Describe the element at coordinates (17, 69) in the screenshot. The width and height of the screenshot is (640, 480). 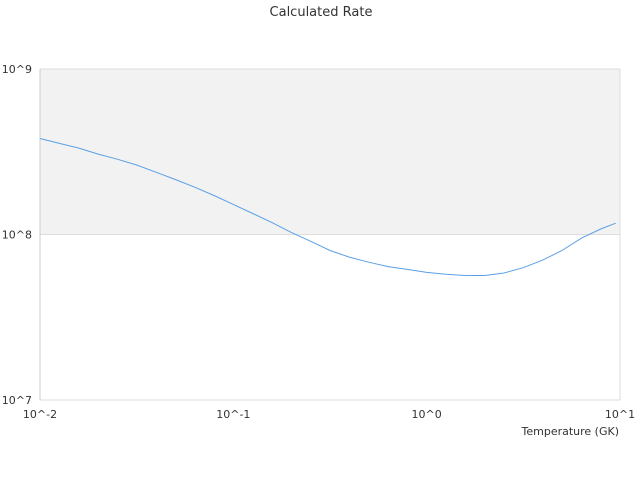
I see `y-tick-label: 10^9` at that location.